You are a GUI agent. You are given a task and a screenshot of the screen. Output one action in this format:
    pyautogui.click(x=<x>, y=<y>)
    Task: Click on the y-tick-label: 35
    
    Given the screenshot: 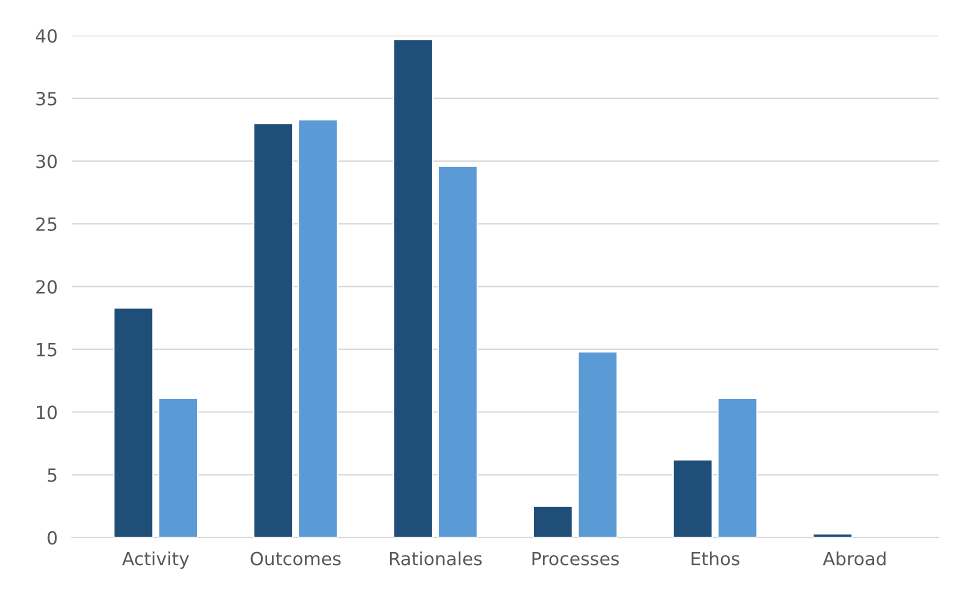 What is the action you would take?
    pyautogui.click(x=46, y=99)
    